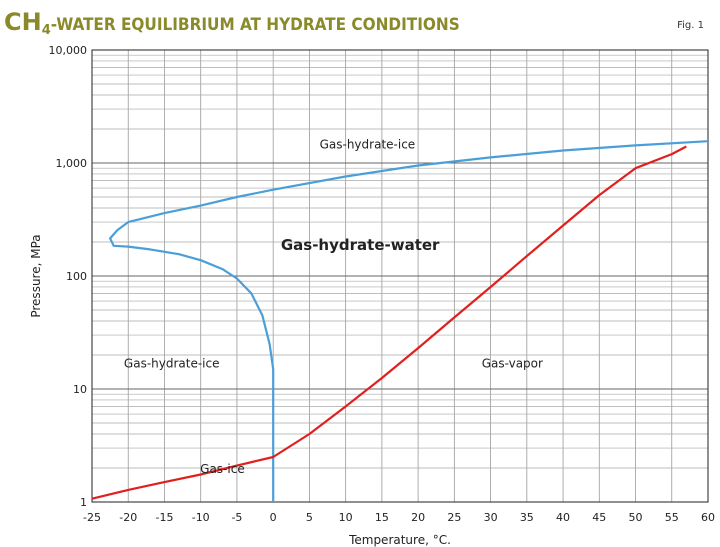  I want to click on x-tick-label: 55, so click(672, 517).